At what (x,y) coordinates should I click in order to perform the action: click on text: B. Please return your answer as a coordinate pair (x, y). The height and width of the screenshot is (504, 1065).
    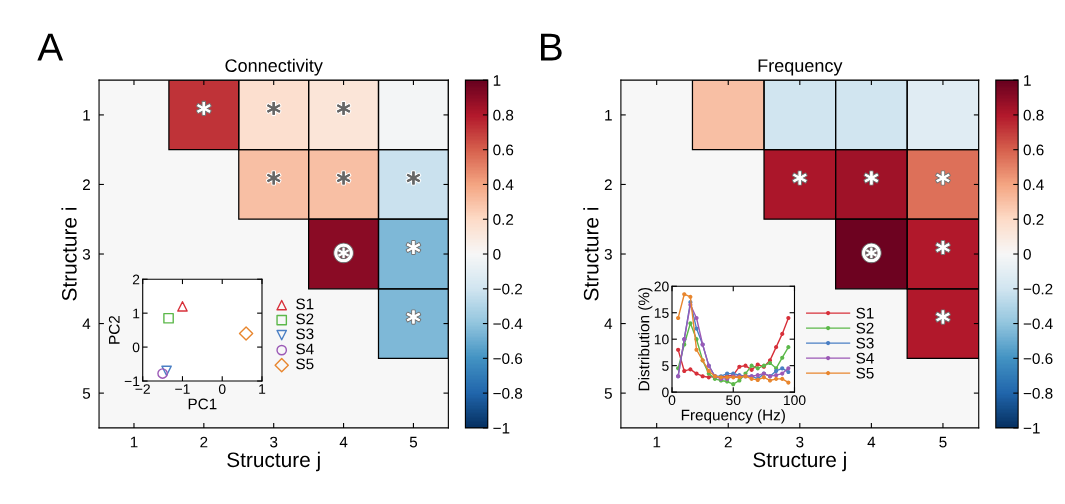
    Looking at the image, I should click on (551, 47).